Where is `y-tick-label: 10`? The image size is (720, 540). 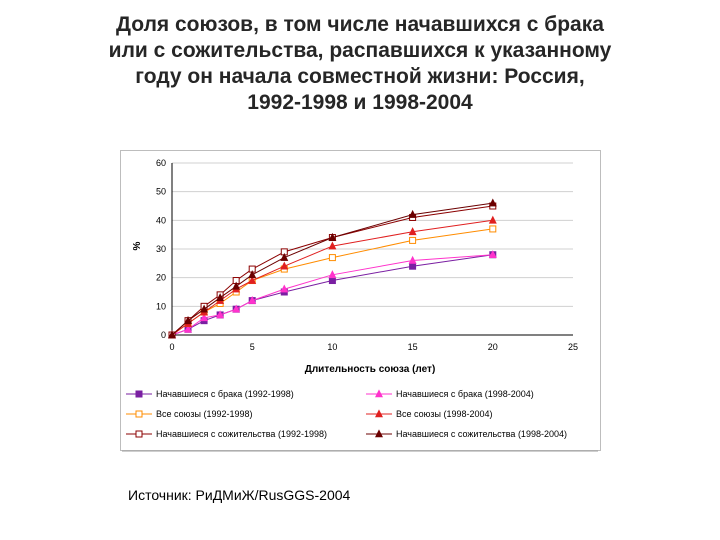
y-tick-label: 10 is located at coordinates (161, 306).